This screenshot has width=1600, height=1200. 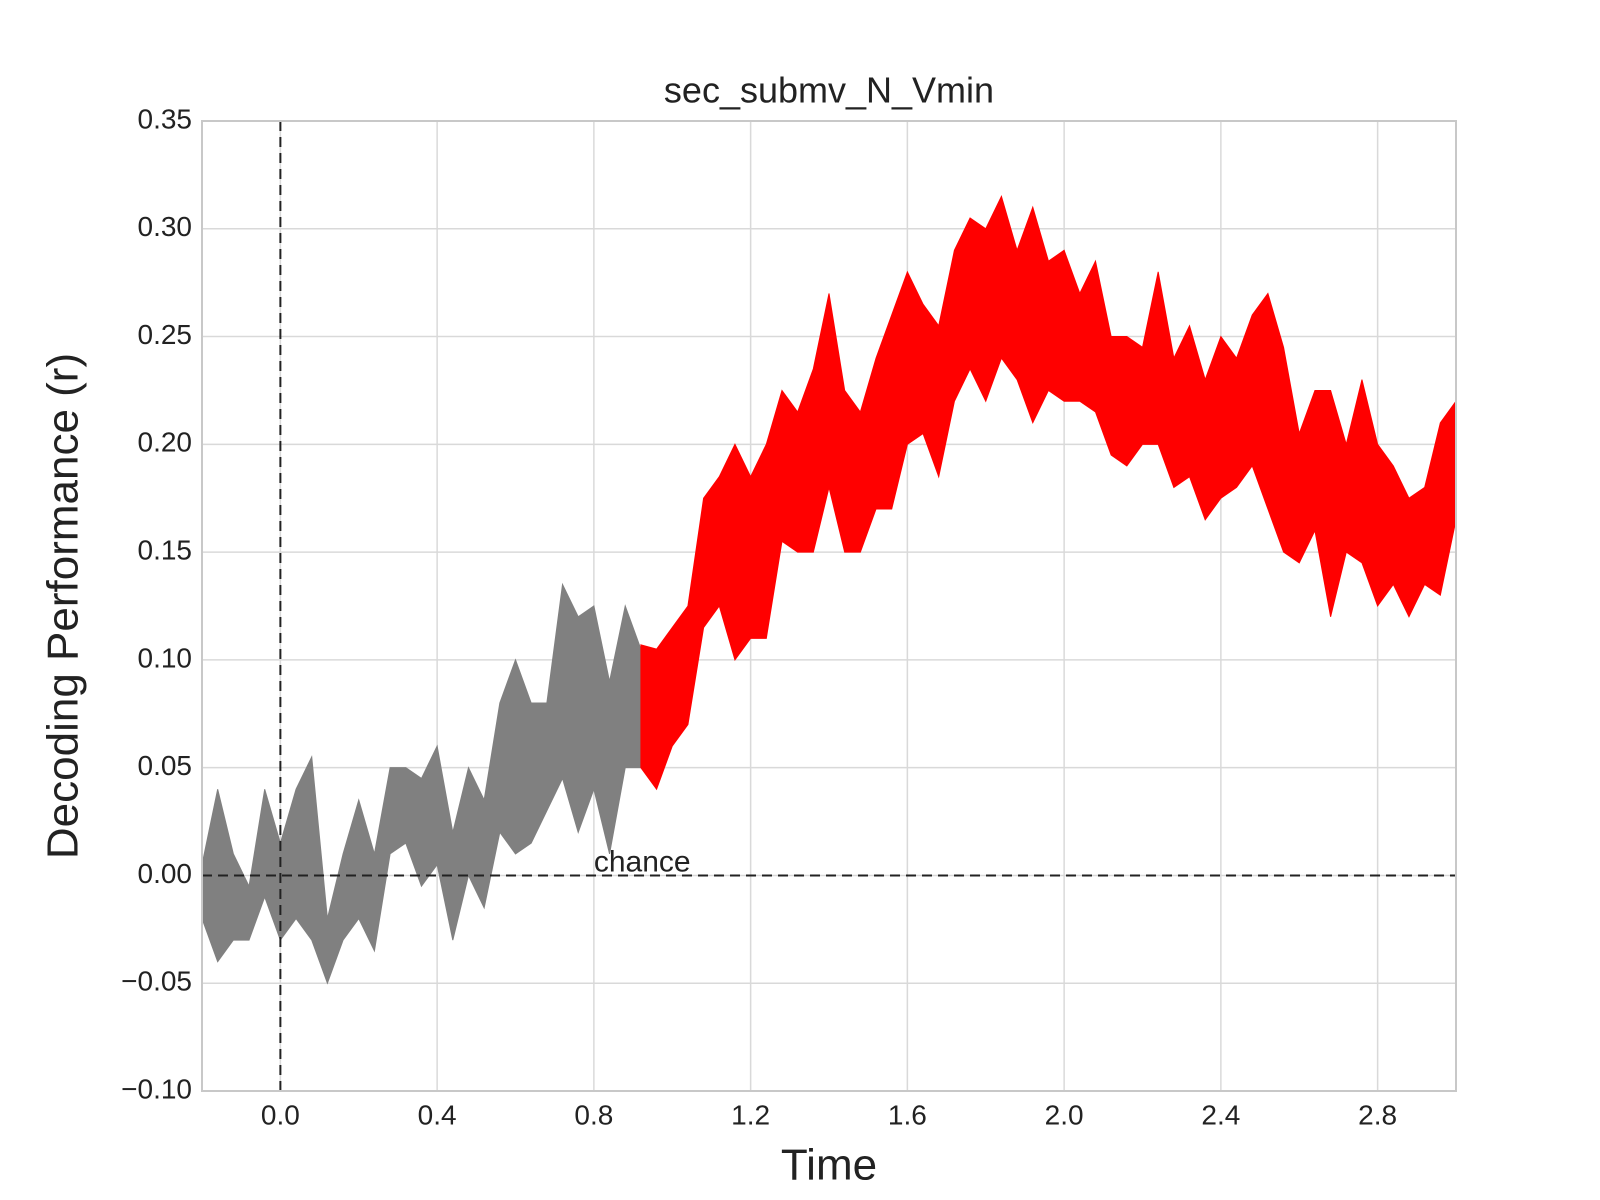 What do you see at coordinates (907, 1114) in the screenshot?
I see `x-tick-label: 1.6` at bounding box center [907, 1114].